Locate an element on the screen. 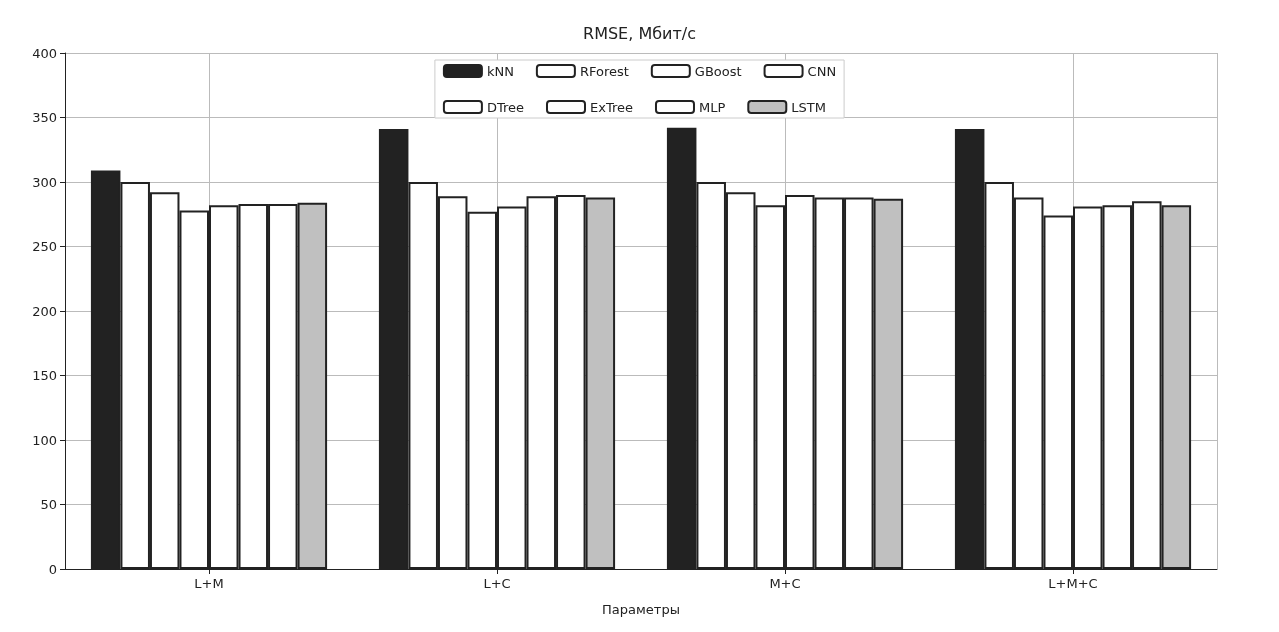  legend-label: kNN is located at coordinates (500, 71).